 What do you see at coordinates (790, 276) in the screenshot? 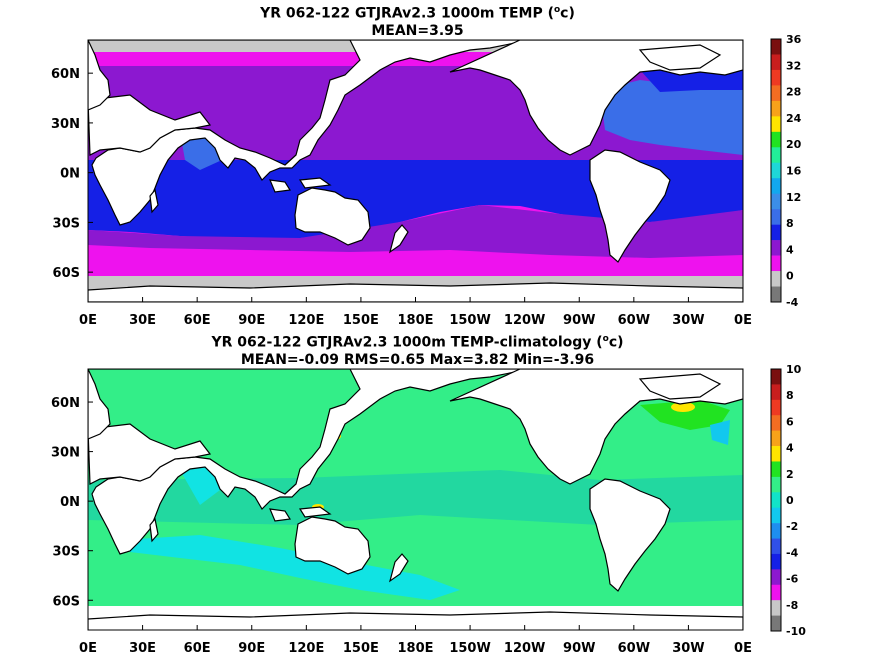
I see `panel1-colorbar-label: 0` at bounding box center [790, 276].